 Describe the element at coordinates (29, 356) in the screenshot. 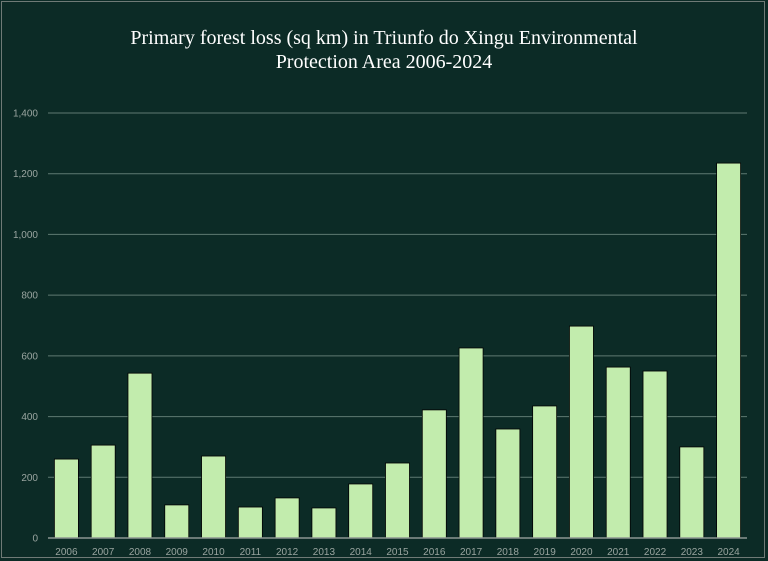

I see `y-tick-label: 600` at that location.